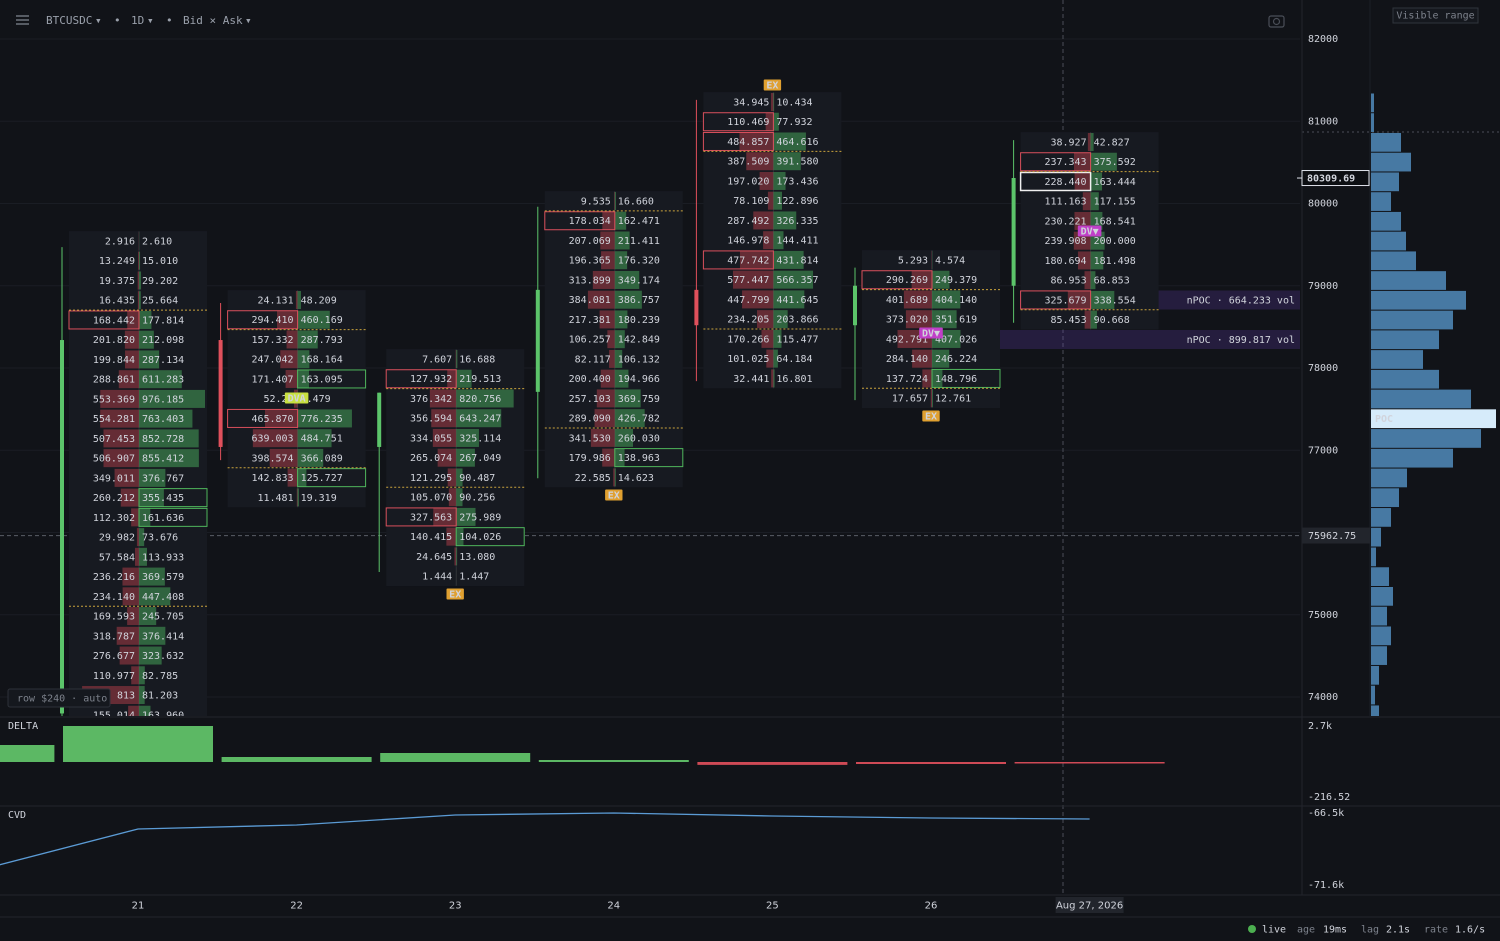 This screenshot has height=941, width=1500. Describe the element at coordinates (69, 20) in the screenshot. I see `symbol: BTCUSDC` at that location.